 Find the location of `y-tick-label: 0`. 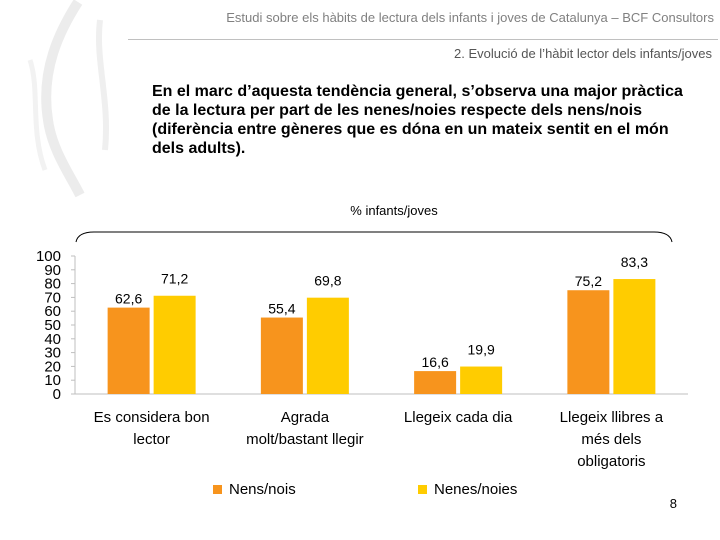

y-tick-label: 0 is located at coordinates (57, 394).